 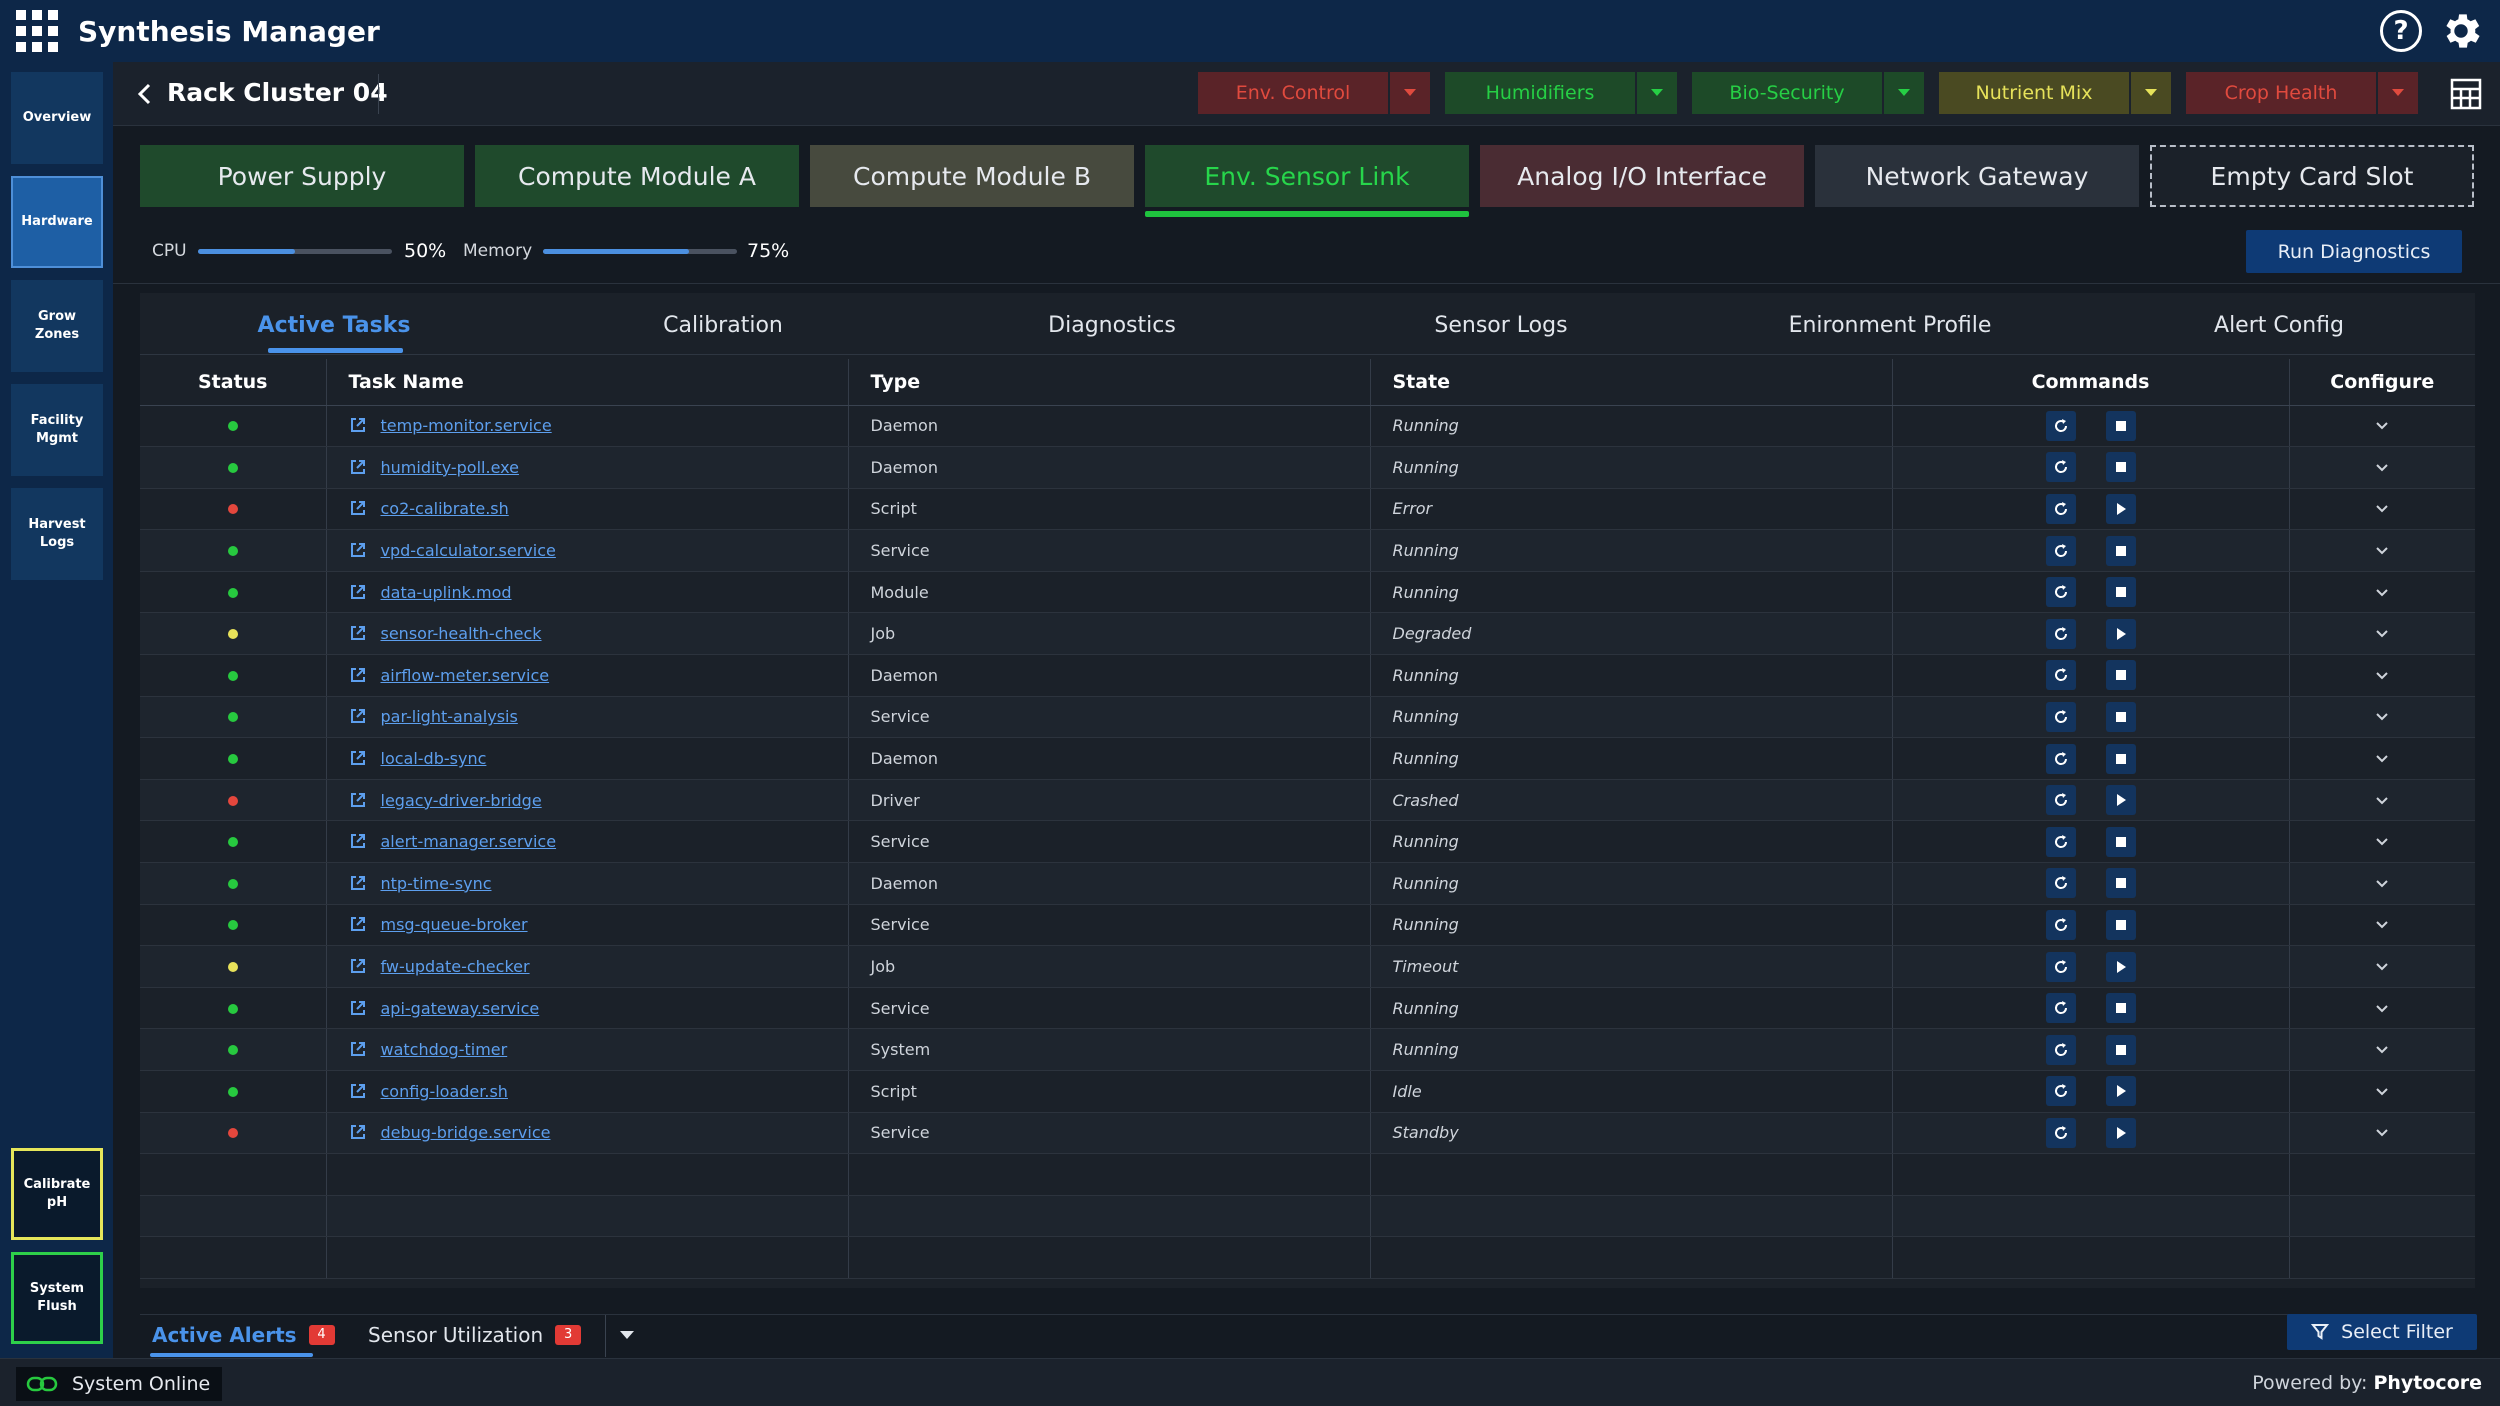 What do you see at coordinates (475, 1335) in the screenshot?
I see `tab-sensor-utilization: Sensor Utilization 3` at bounding box center [475, 1335].